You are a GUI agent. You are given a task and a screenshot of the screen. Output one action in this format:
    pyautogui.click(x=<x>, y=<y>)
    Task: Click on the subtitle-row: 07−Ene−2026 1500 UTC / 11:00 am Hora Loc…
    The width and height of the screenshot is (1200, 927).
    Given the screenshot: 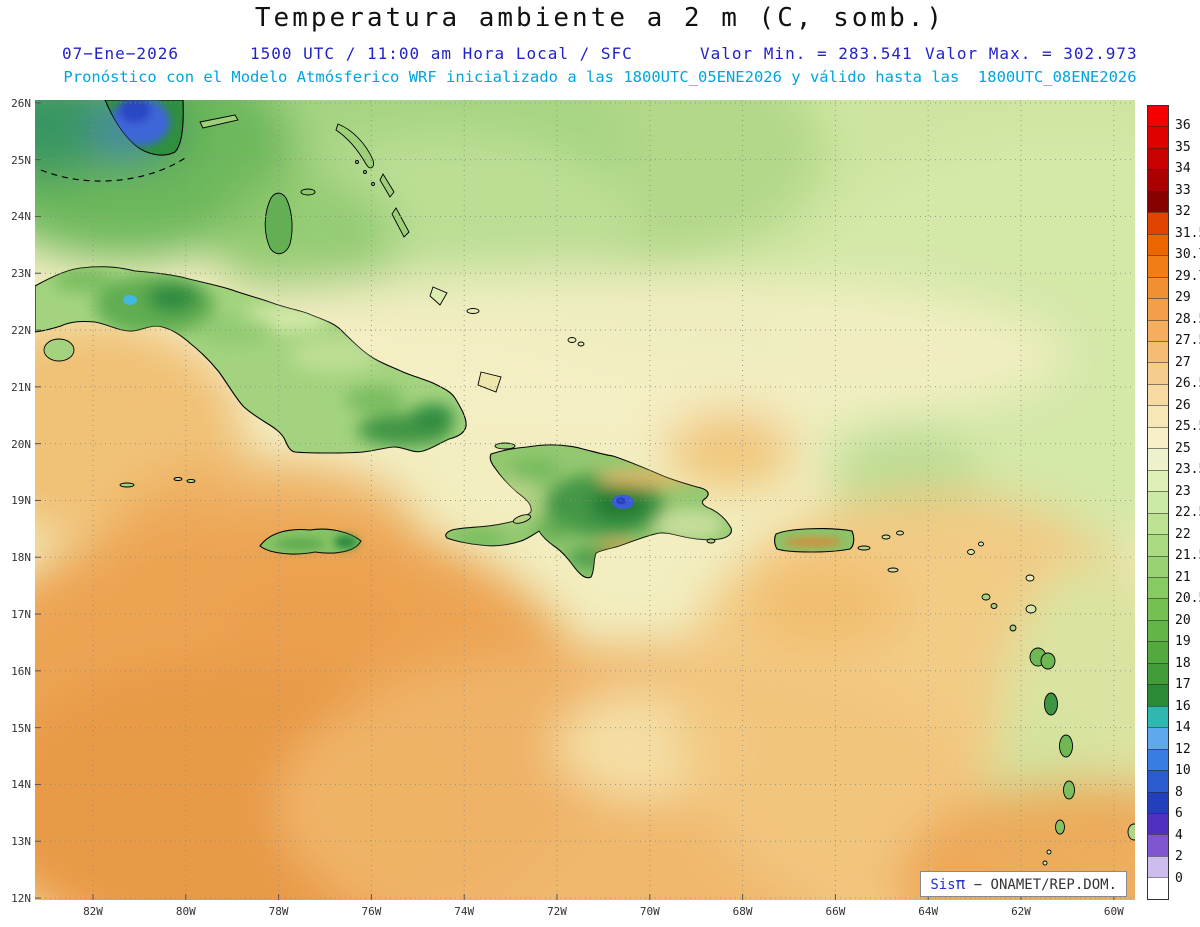 What is the action you would take?
    pyautogui.click(x=600, y=55)
    